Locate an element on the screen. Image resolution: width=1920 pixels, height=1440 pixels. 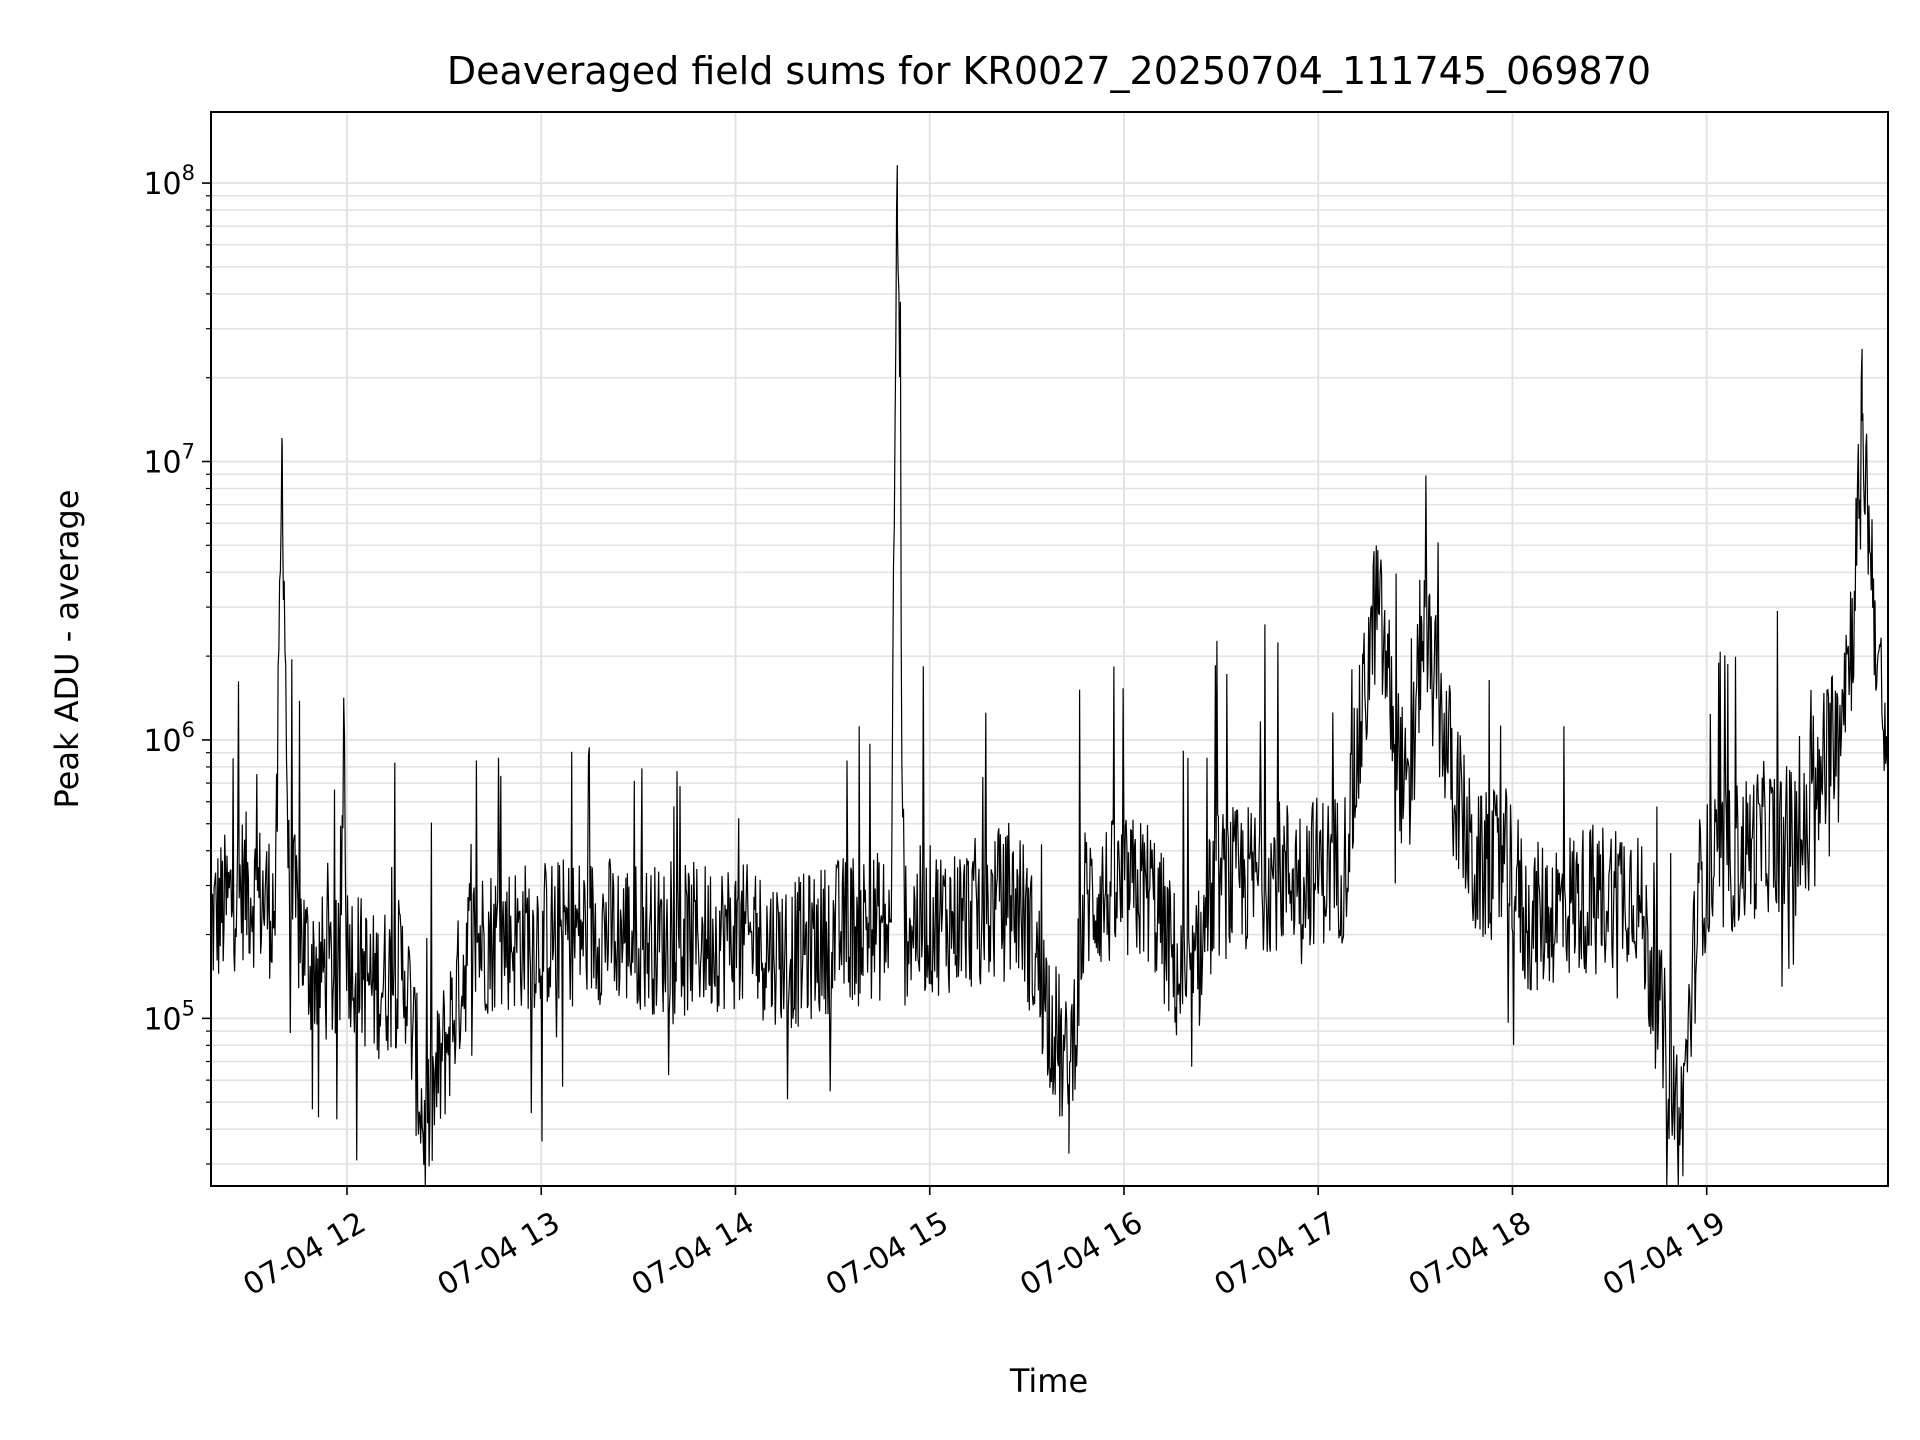
y-tick-label: 10⁶ is located at coordinates (169, 738).